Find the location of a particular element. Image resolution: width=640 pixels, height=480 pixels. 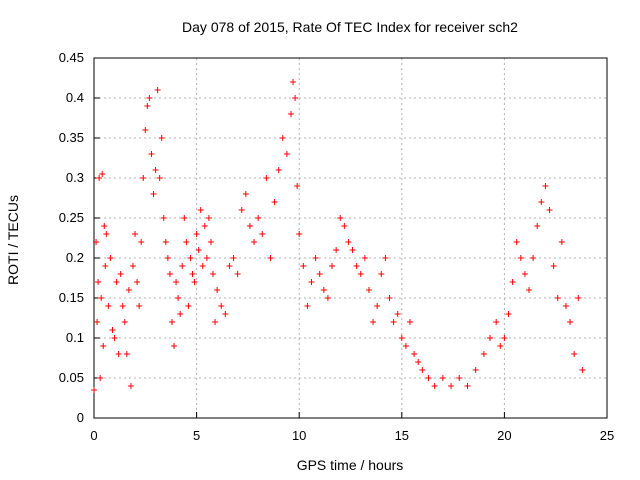

x-tick-label: 5 is located at coordinates (196, 435).